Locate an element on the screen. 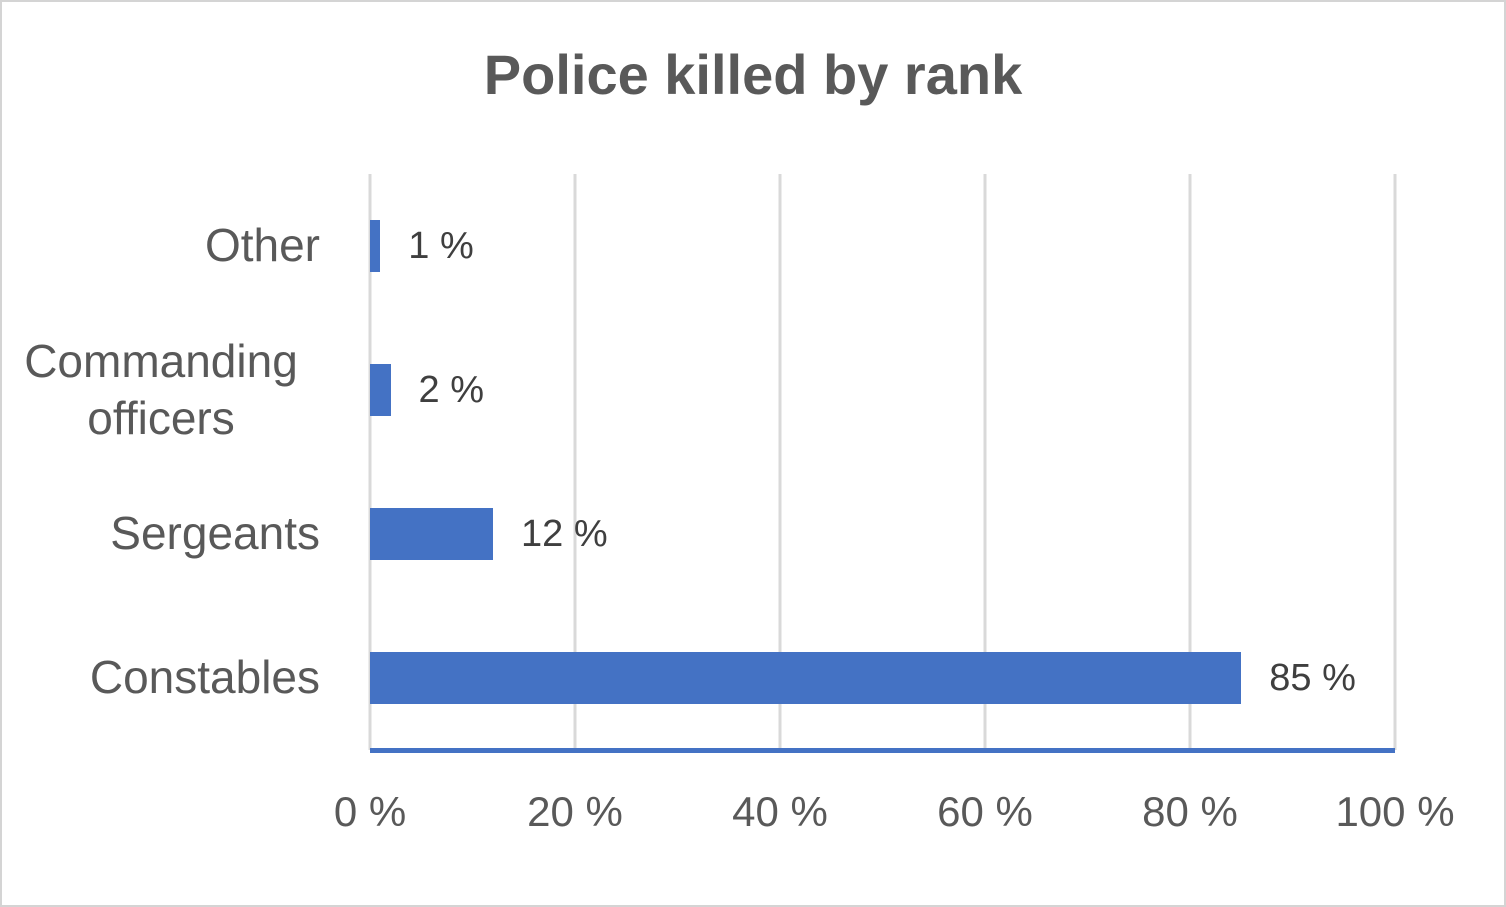 The height and width of the screenshot is (907, 1506). x-axis-tick-label: 20 % is located at coordinates (575, 811).